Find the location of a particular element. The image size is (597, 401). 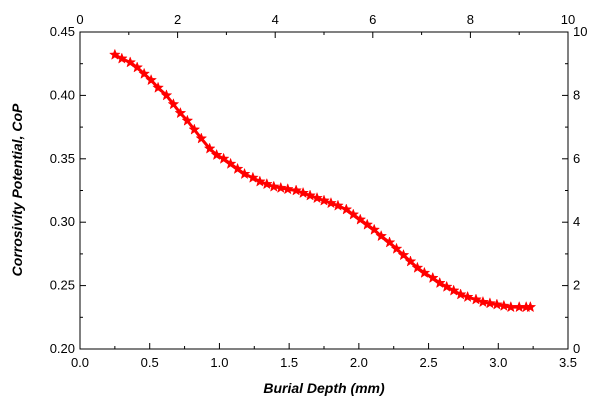

y-tick-label: 0.25 is located at coordinates (62, 285).